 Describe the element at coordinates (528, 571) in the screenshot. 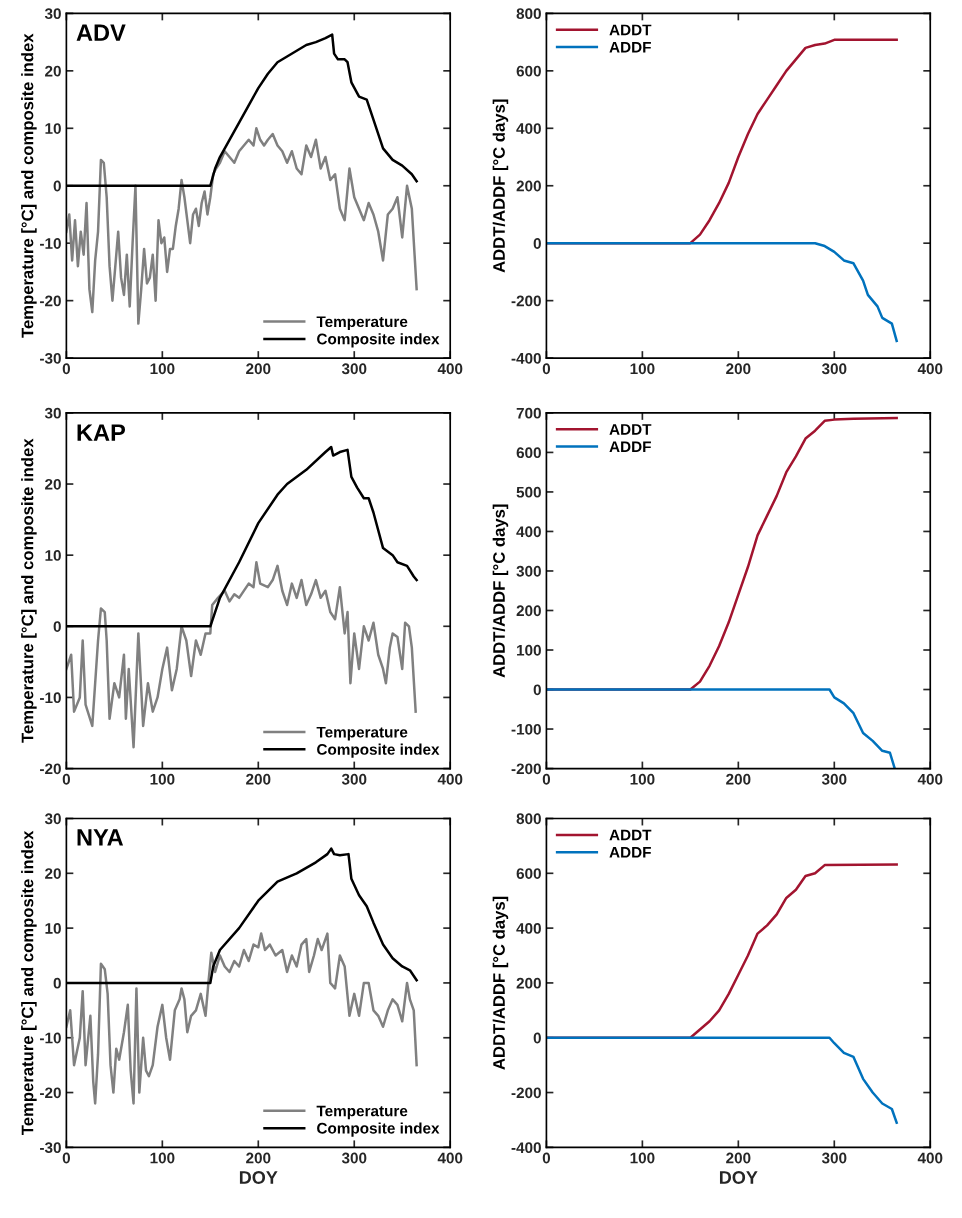

I see `y-tick-label: 300` at that location.